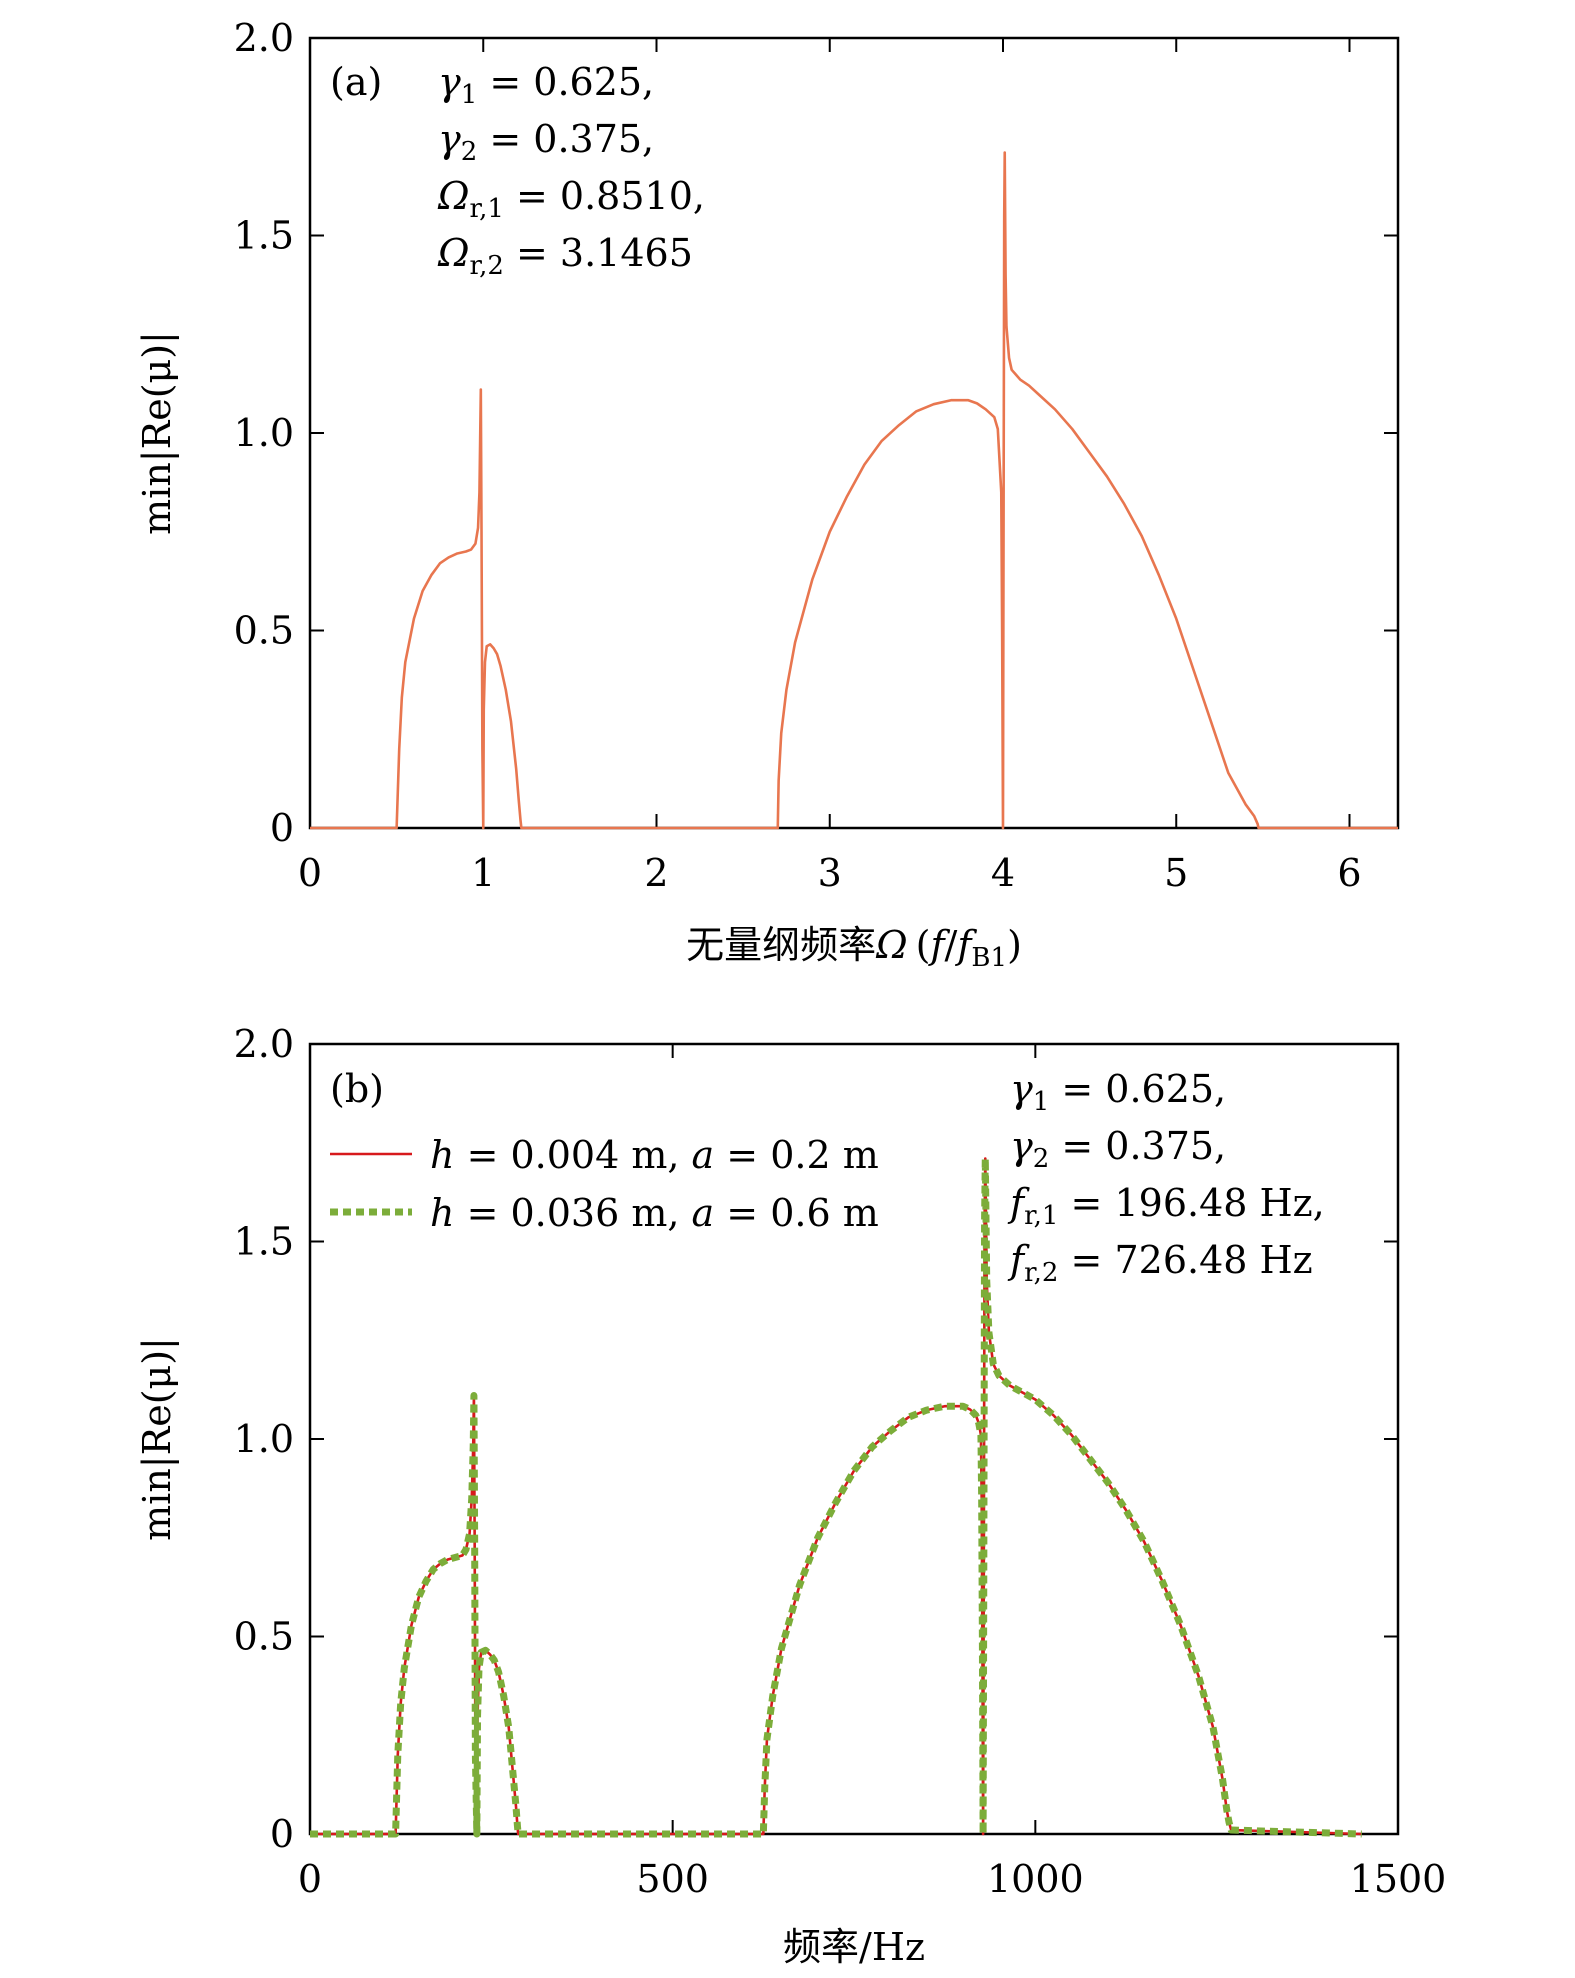 The height and width of the screenshot is (1978, 1575). What do you see at coordinates (546, 142) in the screenshot?
I see `param-a-gamma2: γ2 = 0.375,` at bounding box center [546, 142].